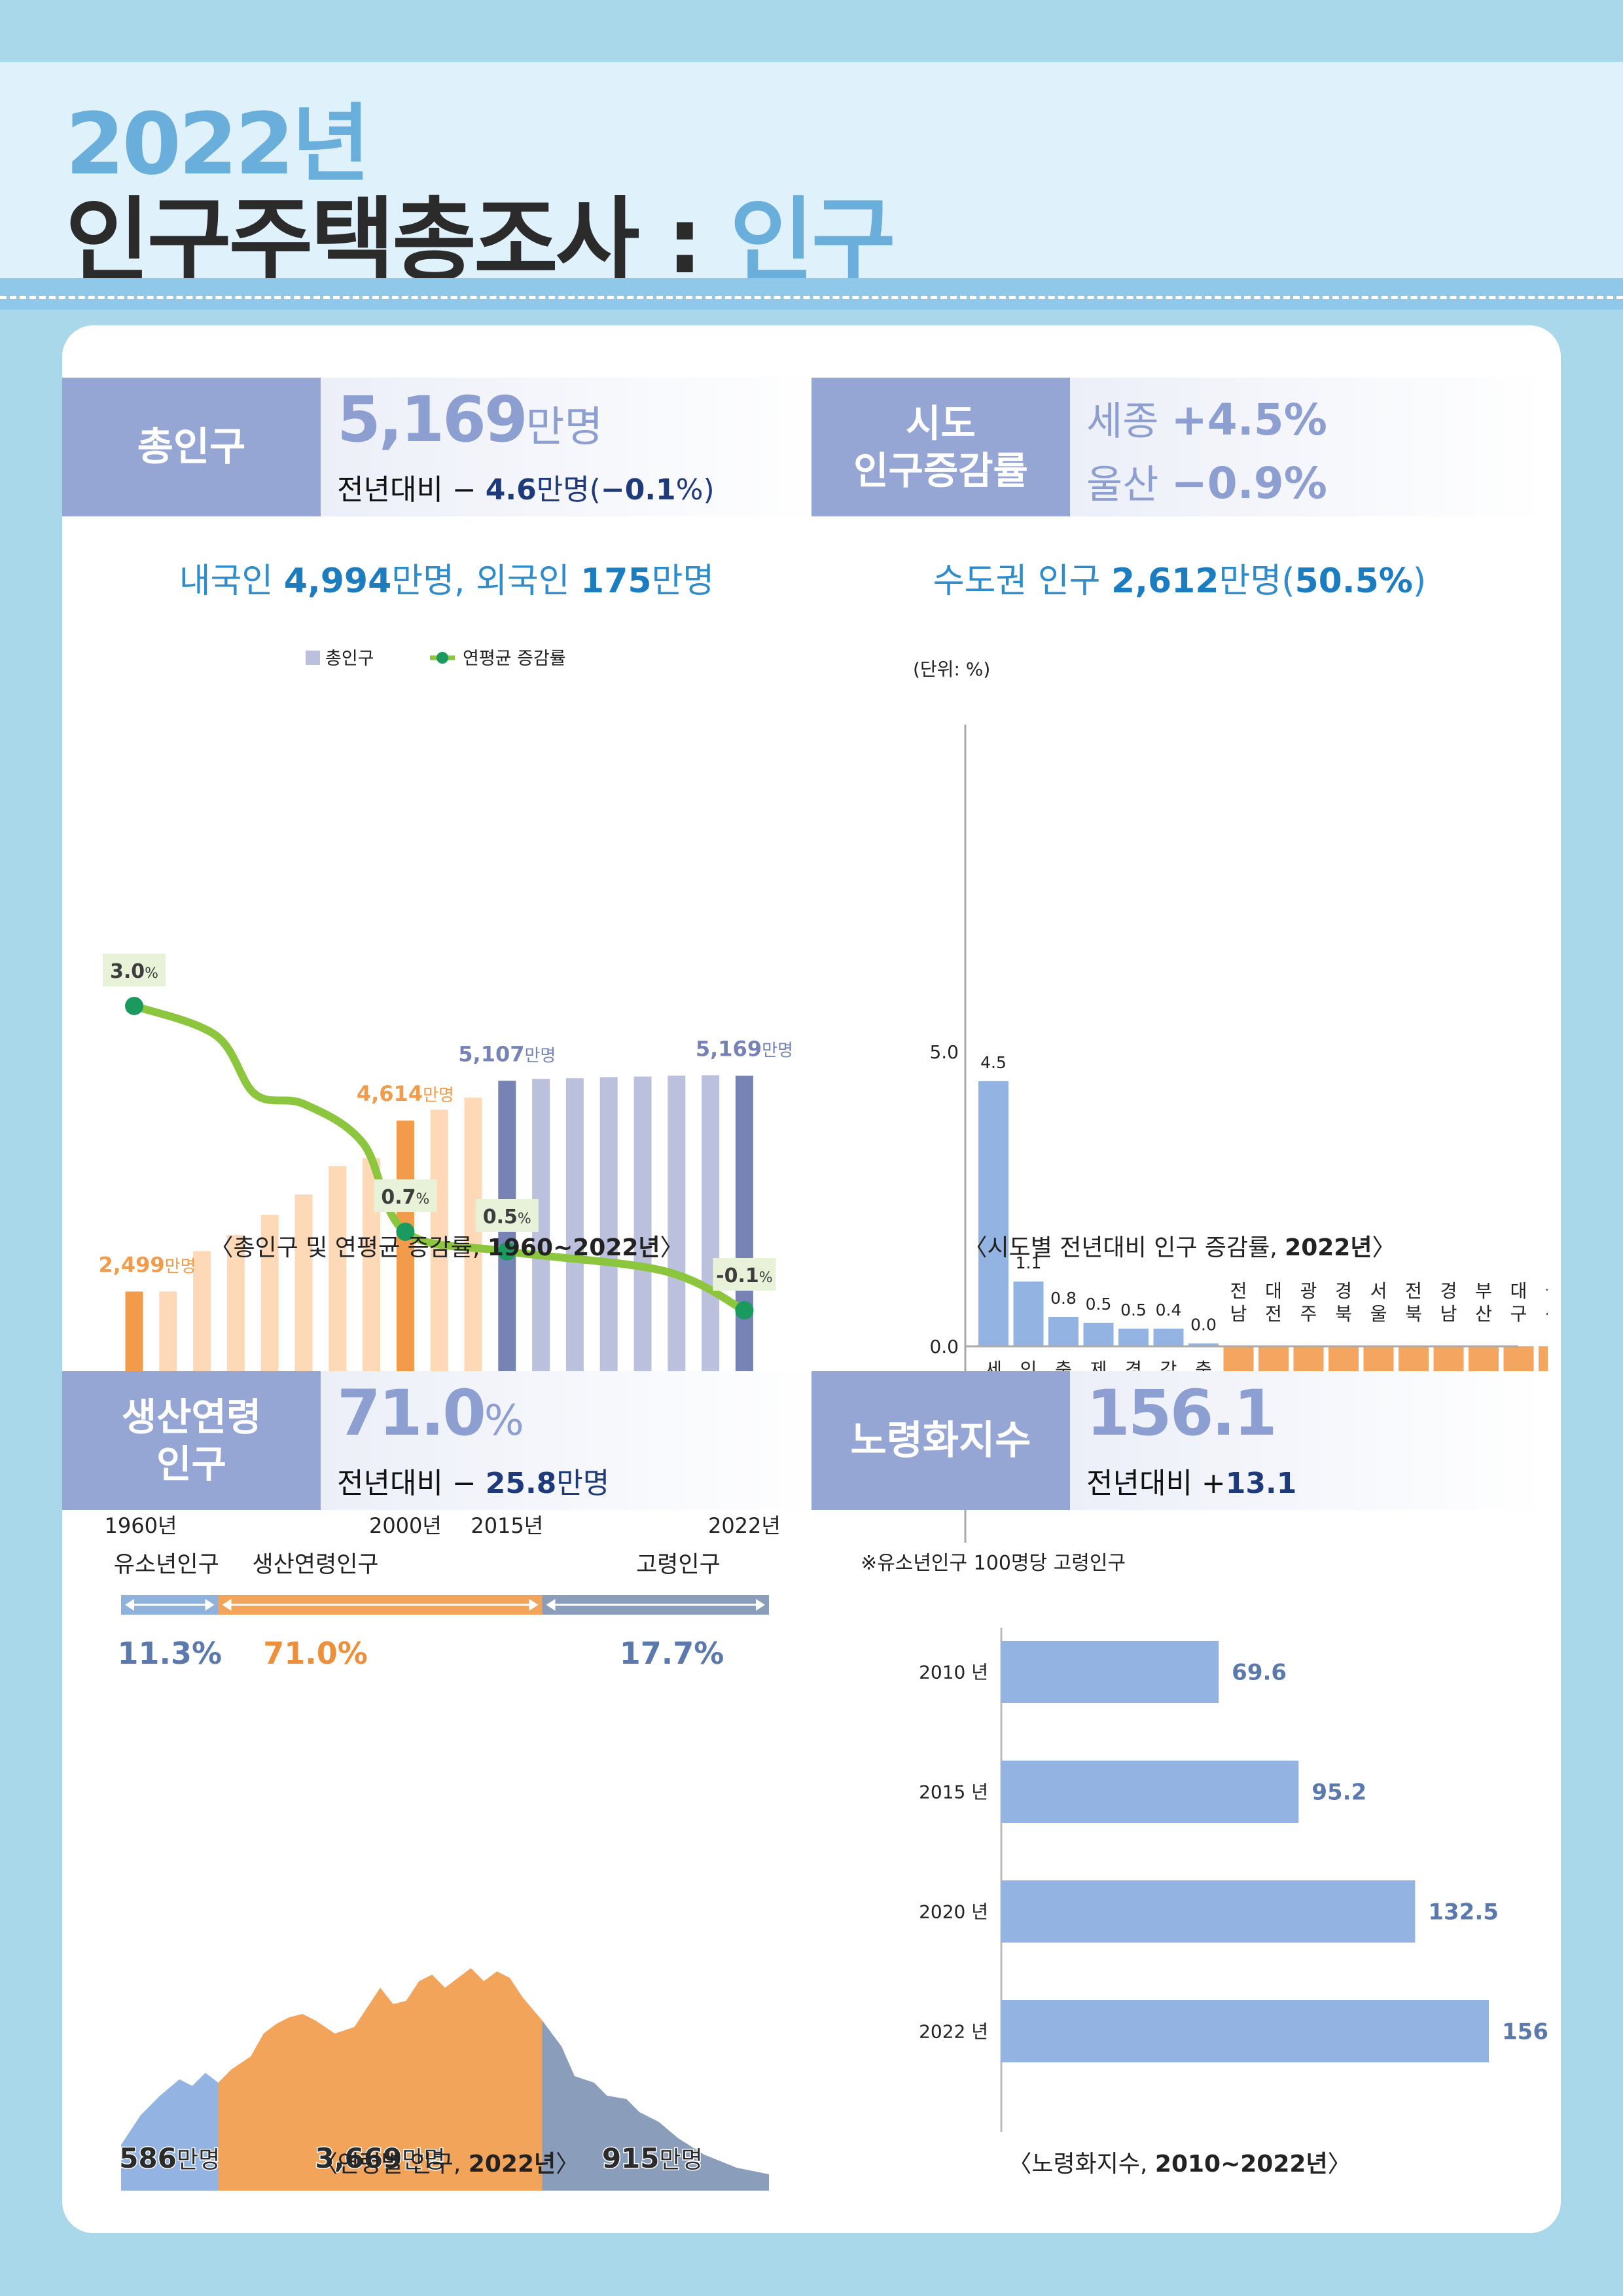 The image size is (1623, 2296). What do you see at coordinates (1165, 581) in the screenshot?
I see `region-sub-b: 2,612` at bounding box center [1165, 581].